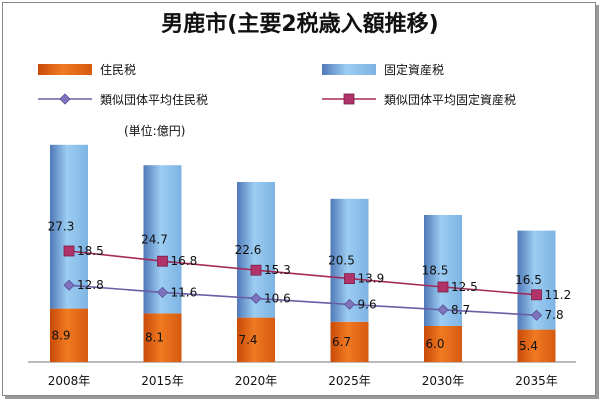  Describe the element at coordinates (302, 273) in the screenshot. I see `line-avg-property-tax` at that location.